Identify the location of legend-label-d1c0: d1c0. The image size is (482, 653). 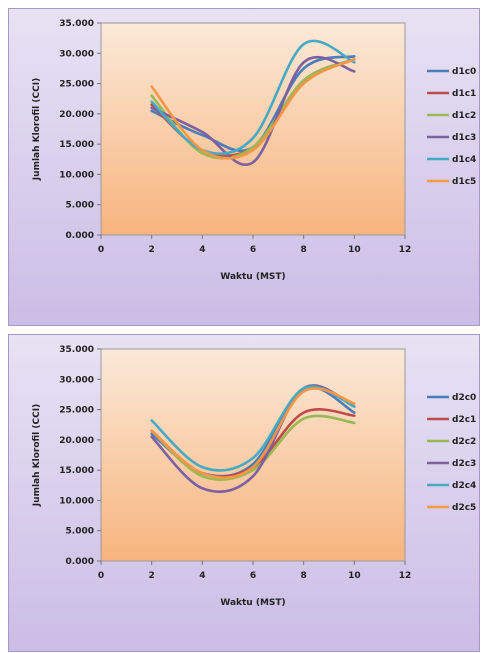
(464, 72).